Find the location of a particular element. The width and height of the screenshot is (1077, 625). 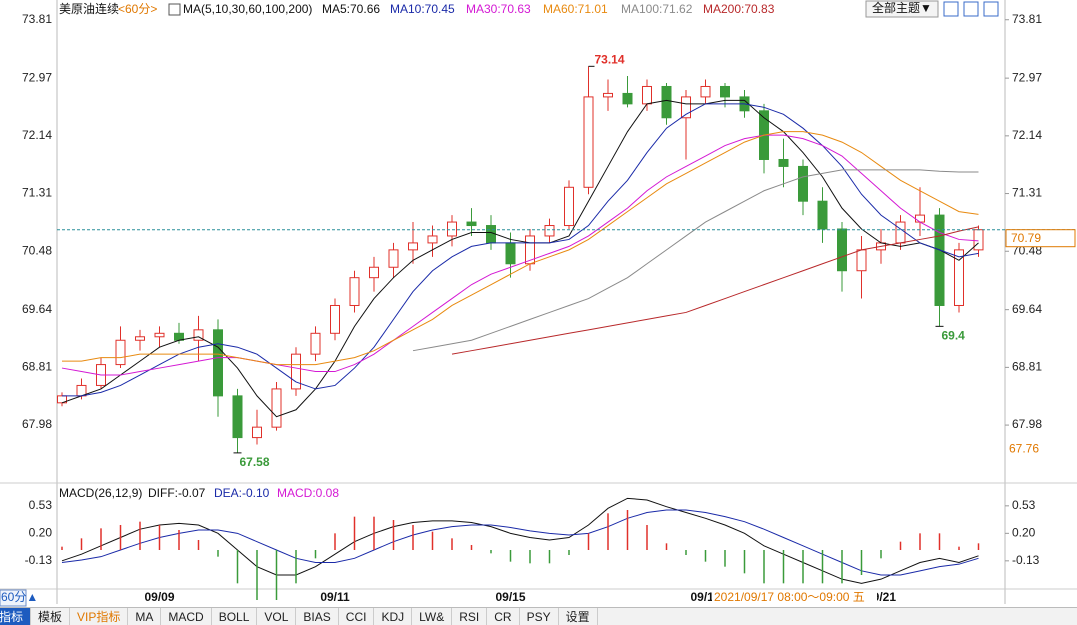

crosshair-tip-box is located at coordinates (794, 598).